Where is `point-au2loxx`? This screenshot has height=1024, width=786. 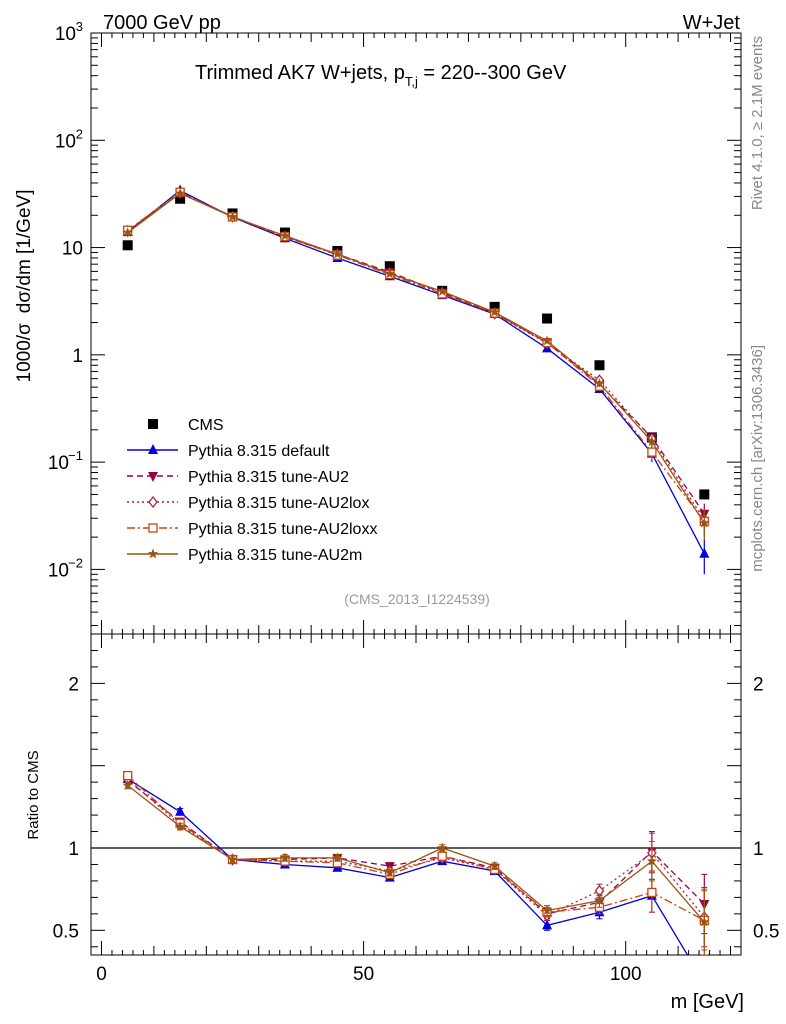
point-au2loxx is located at coordinates (652, 452).